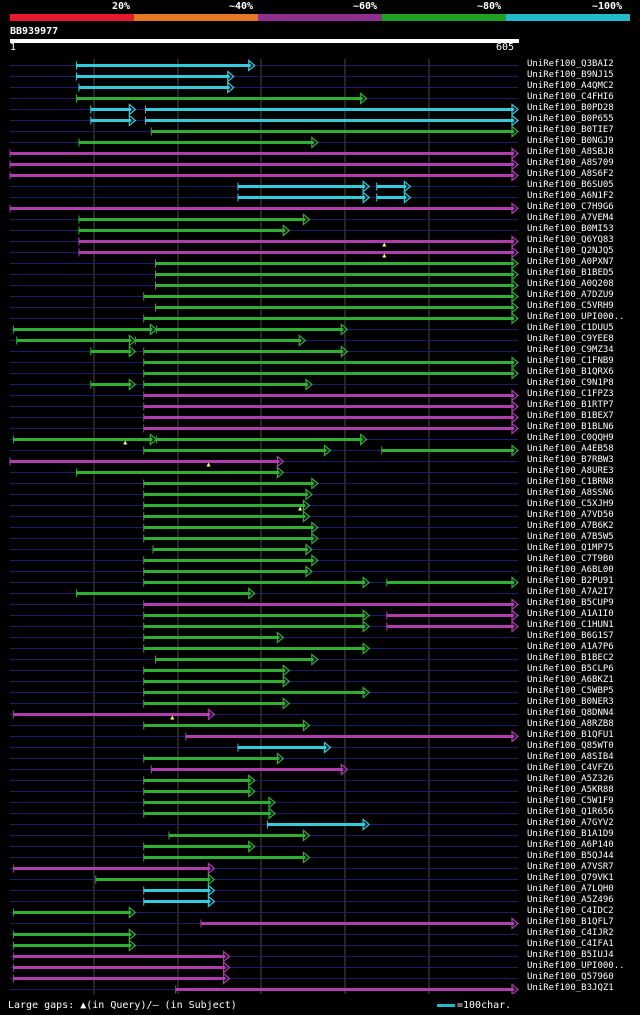 Image resolution: width=640 pixels, height=1015 pixels. Describe the element at coordinates (570, 955) in the screenshot. I see `hit-label: UniRef100_B5IUJ4` at that location.